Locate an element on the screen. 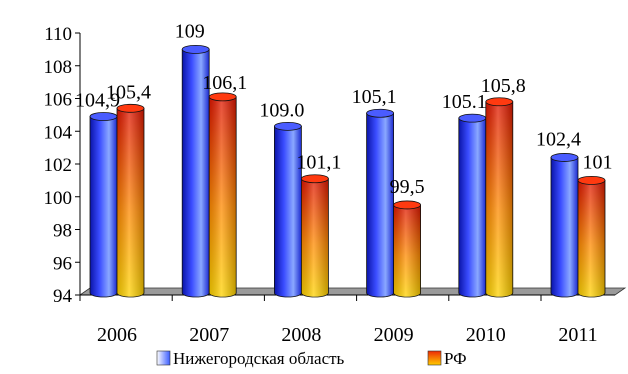 This screenshot has height=374, width=628. data-label: 105.1 is located at coordinates (464, 102).